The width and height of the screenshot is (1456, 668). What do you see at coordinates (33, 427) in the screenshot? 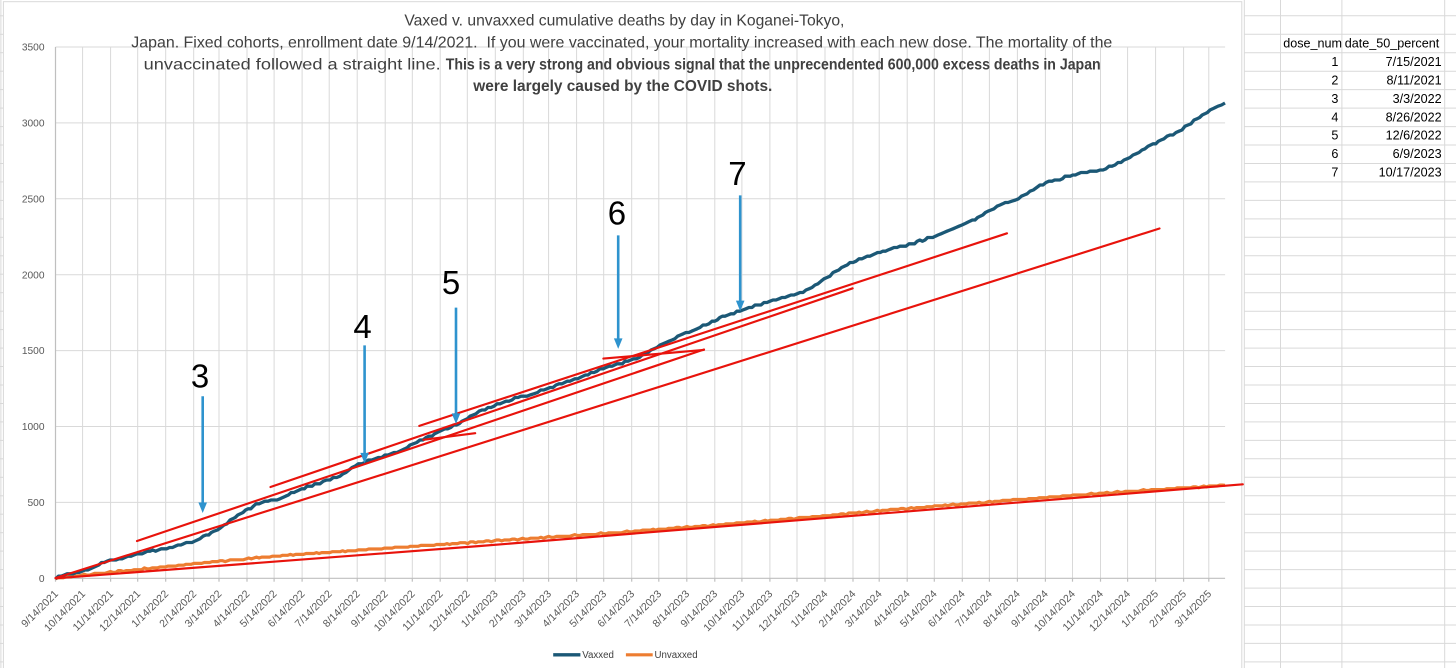
I see `svg-text: 1000` at bounding box center [33, 427].